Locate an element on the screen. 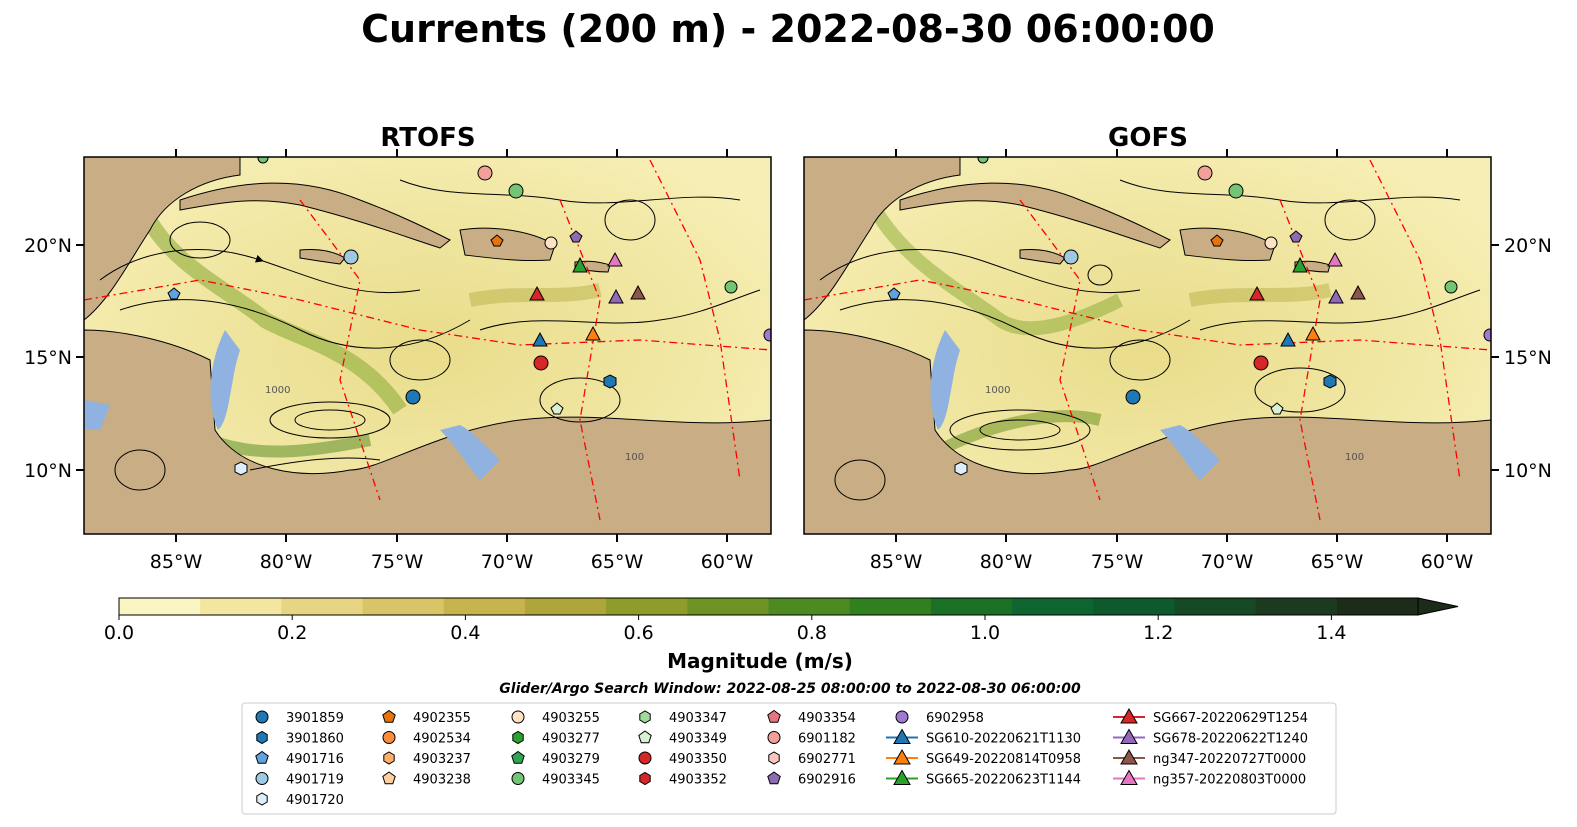 The height and width of the screenshot is (827, 1577). contour-label: 1000 is located at coordinates (277, 390).